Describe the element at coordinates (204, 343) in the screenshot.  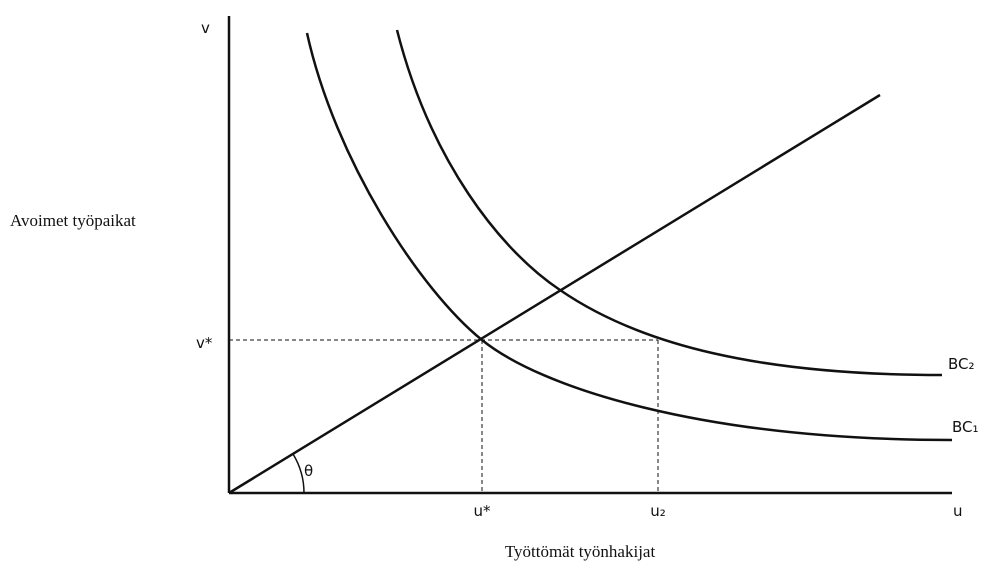
I see `v-star-label: v*` at that location.